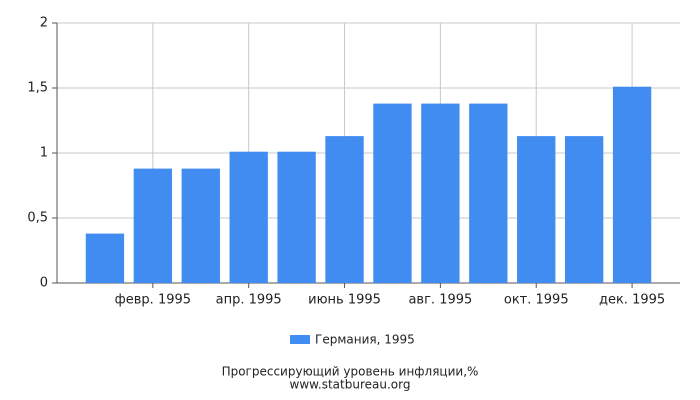 This screenshot has width=700, height=400. What do you see at coordinates (632, 300) in the screenshot?
I see `x-tick-label: дек. 1995` at bounding box center [632, 300].